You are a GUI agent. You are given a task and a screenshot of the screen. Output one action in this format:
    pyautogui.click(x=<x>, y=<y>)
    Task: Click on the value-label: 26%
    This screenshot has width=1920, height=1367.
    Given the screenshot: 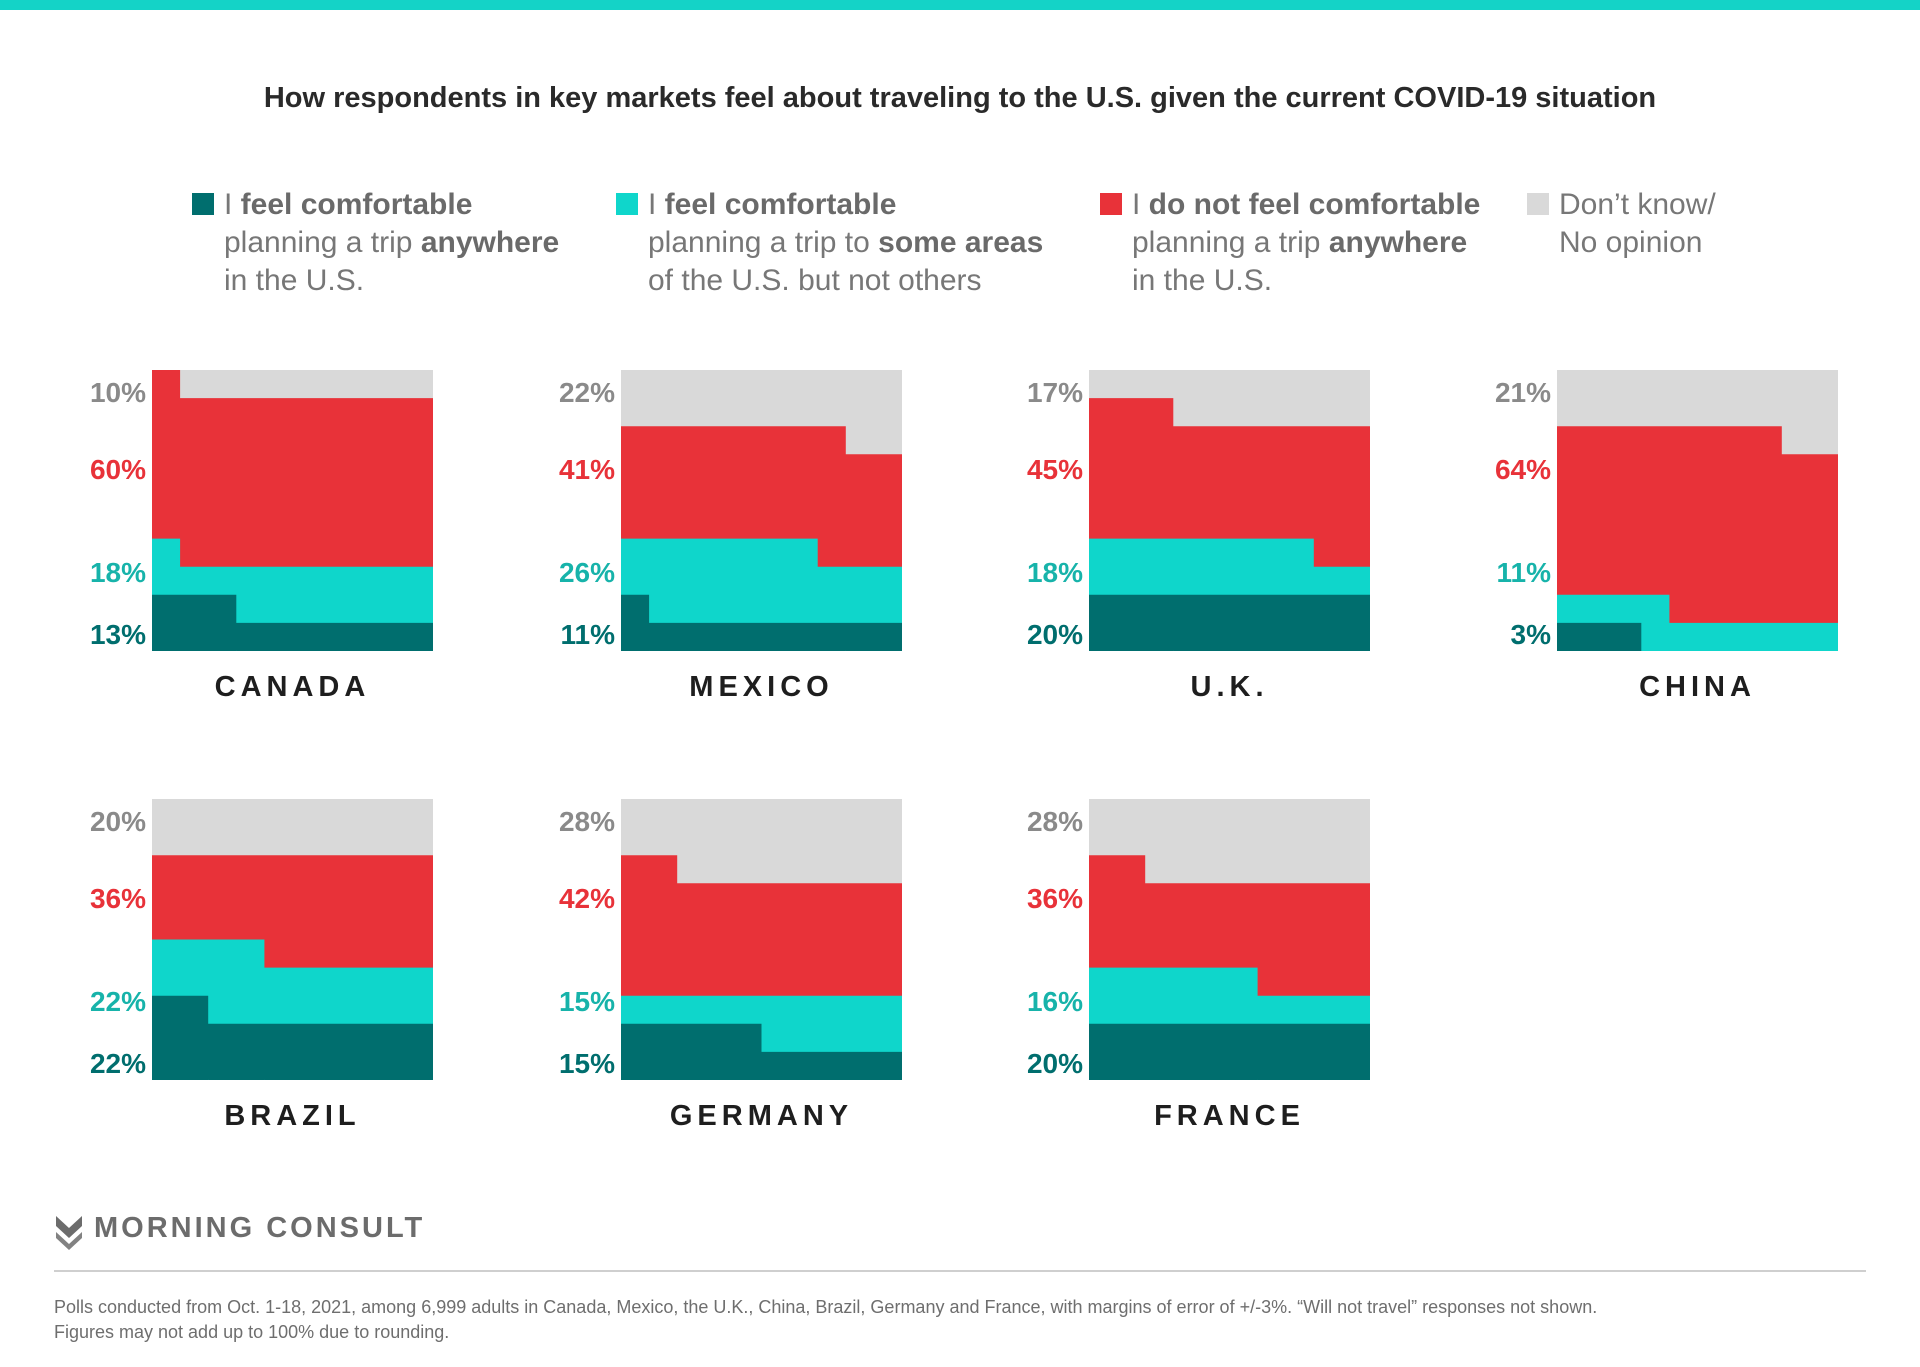 What is the action you would take?
    pyautogui.click(x=587, y=572)
    